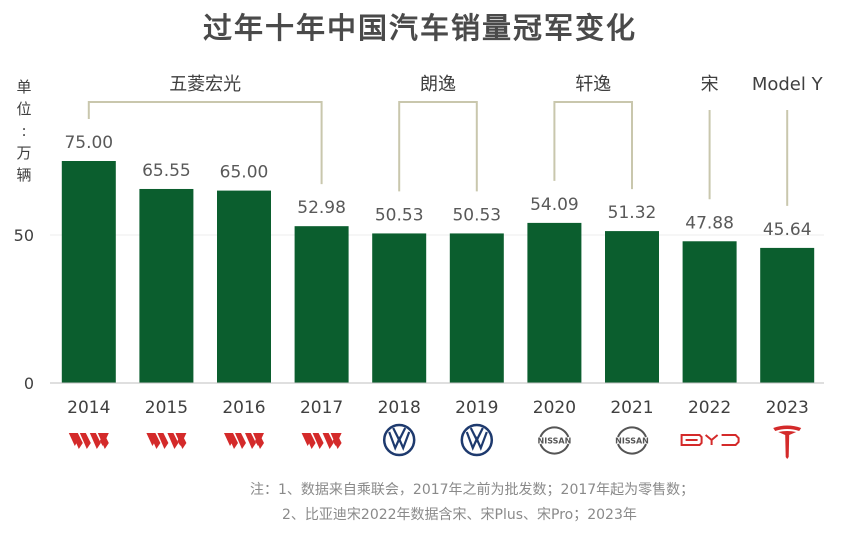  I want to click on data-label: 75.00, so click(88, 143).